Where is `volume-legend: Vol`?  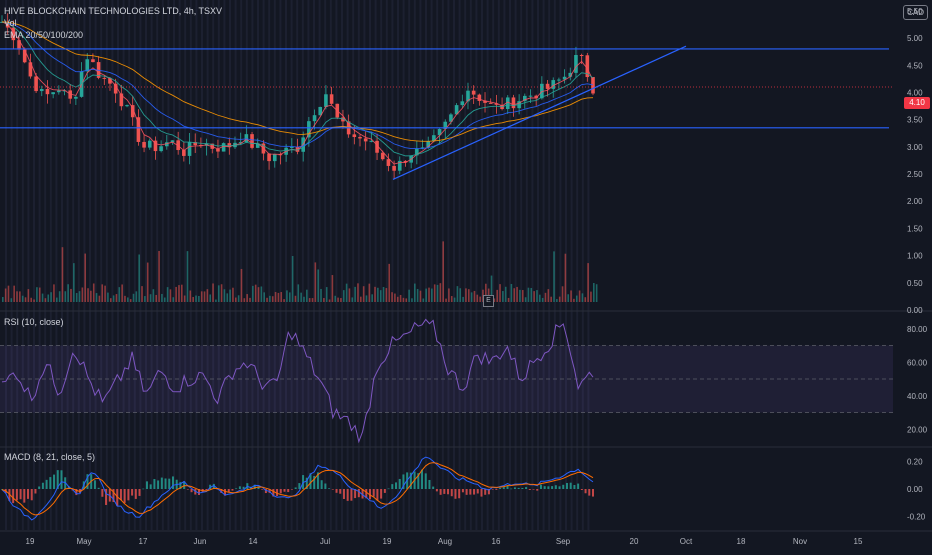
volume-legend: Vol is located at coordinates (10, 23).